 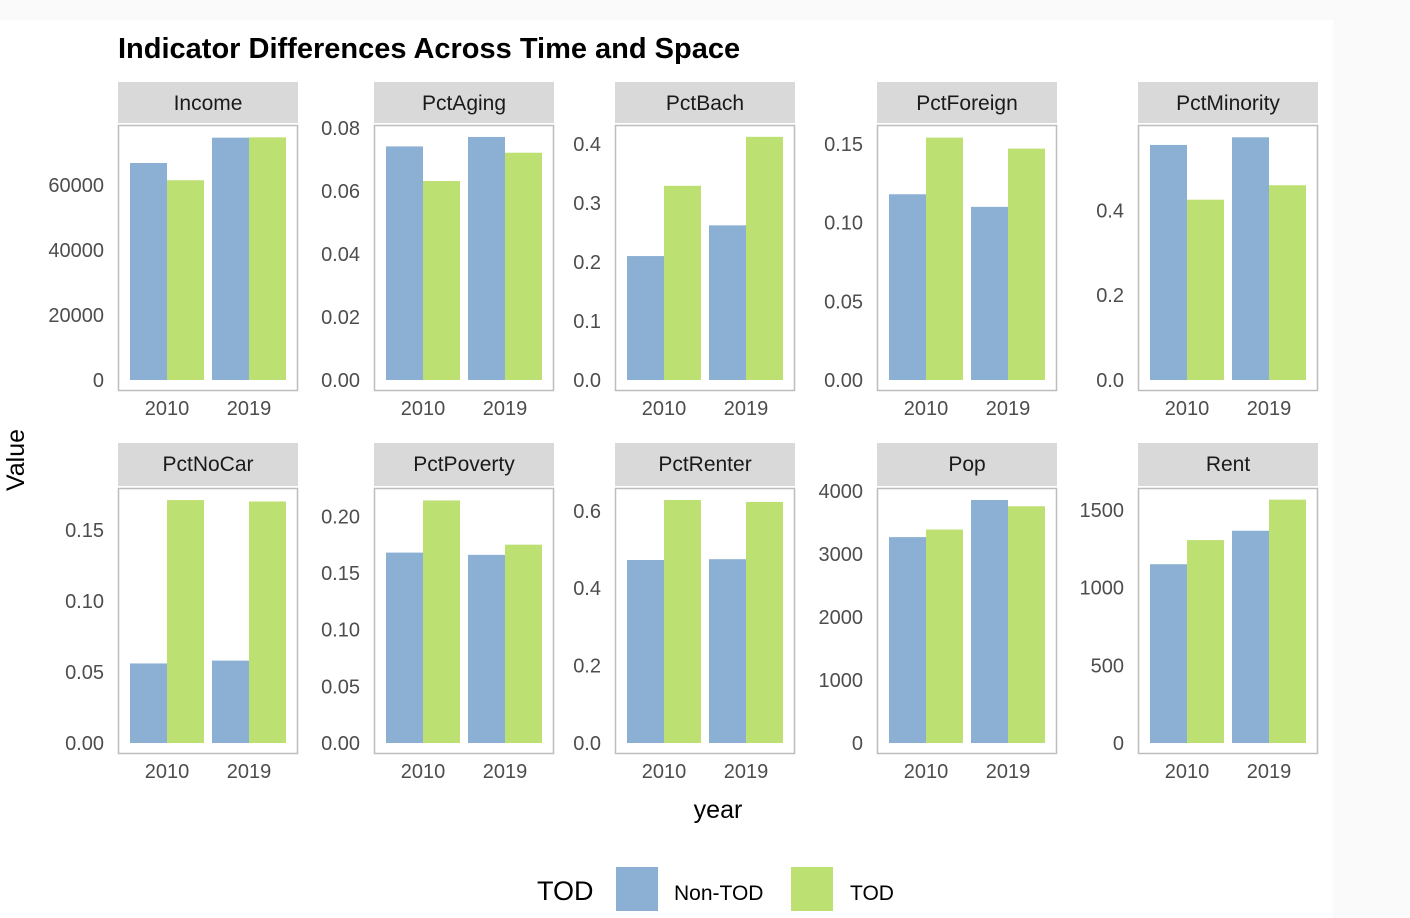 What do you see at coordinates (718, 893) in the screenshot?
I see `legend-label-non-tod: Non-TOD` at bounding box center [718, 893].